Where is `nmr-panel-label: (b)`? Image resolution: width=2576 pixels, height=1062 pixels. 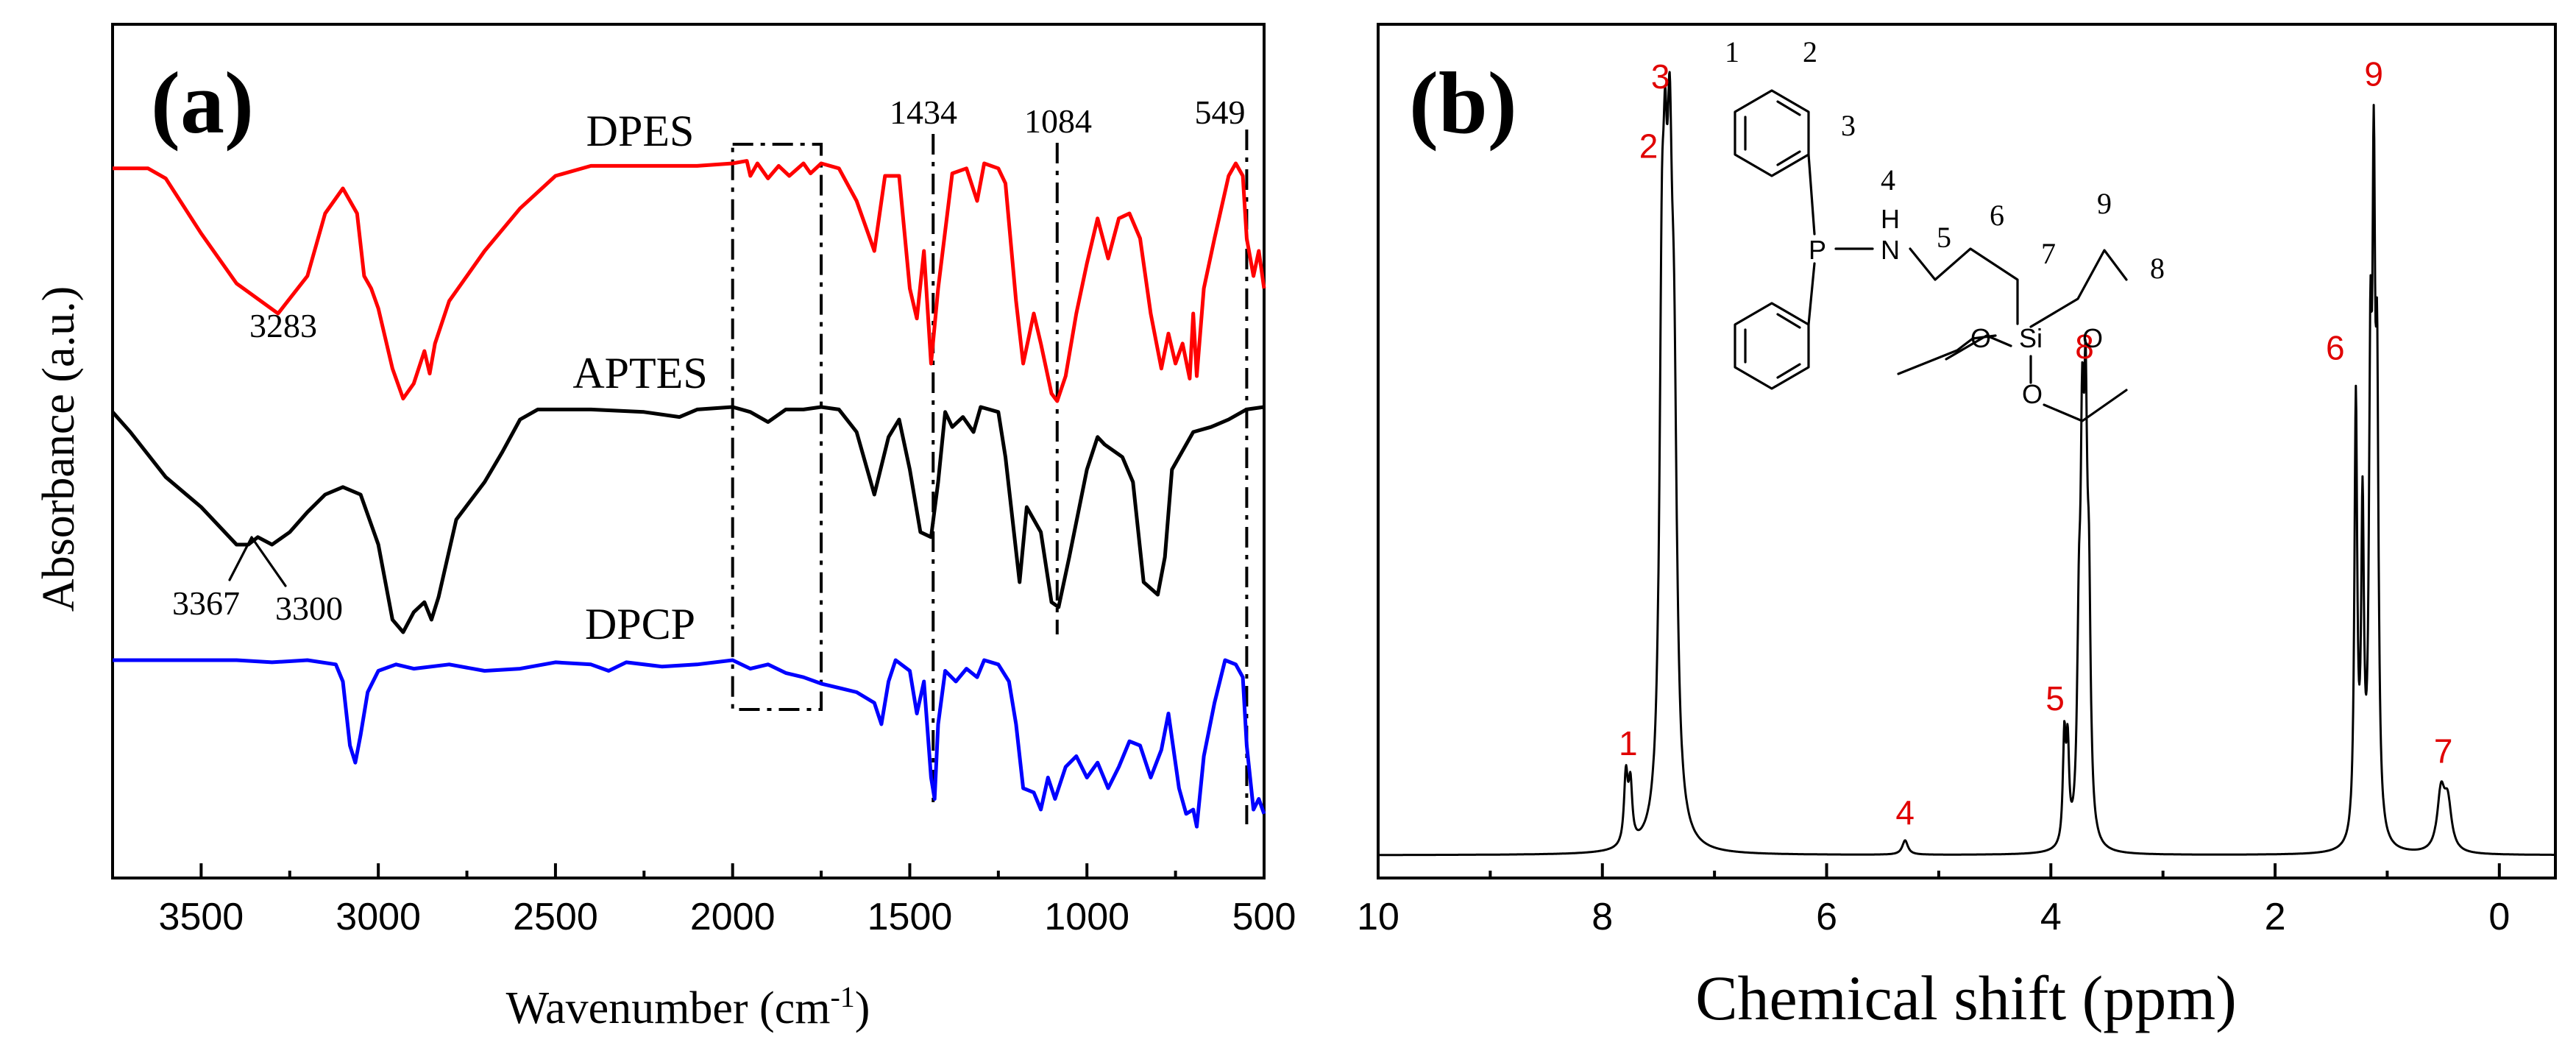 nmr-panel-label: (b) is located at coordinates (1463, 103).